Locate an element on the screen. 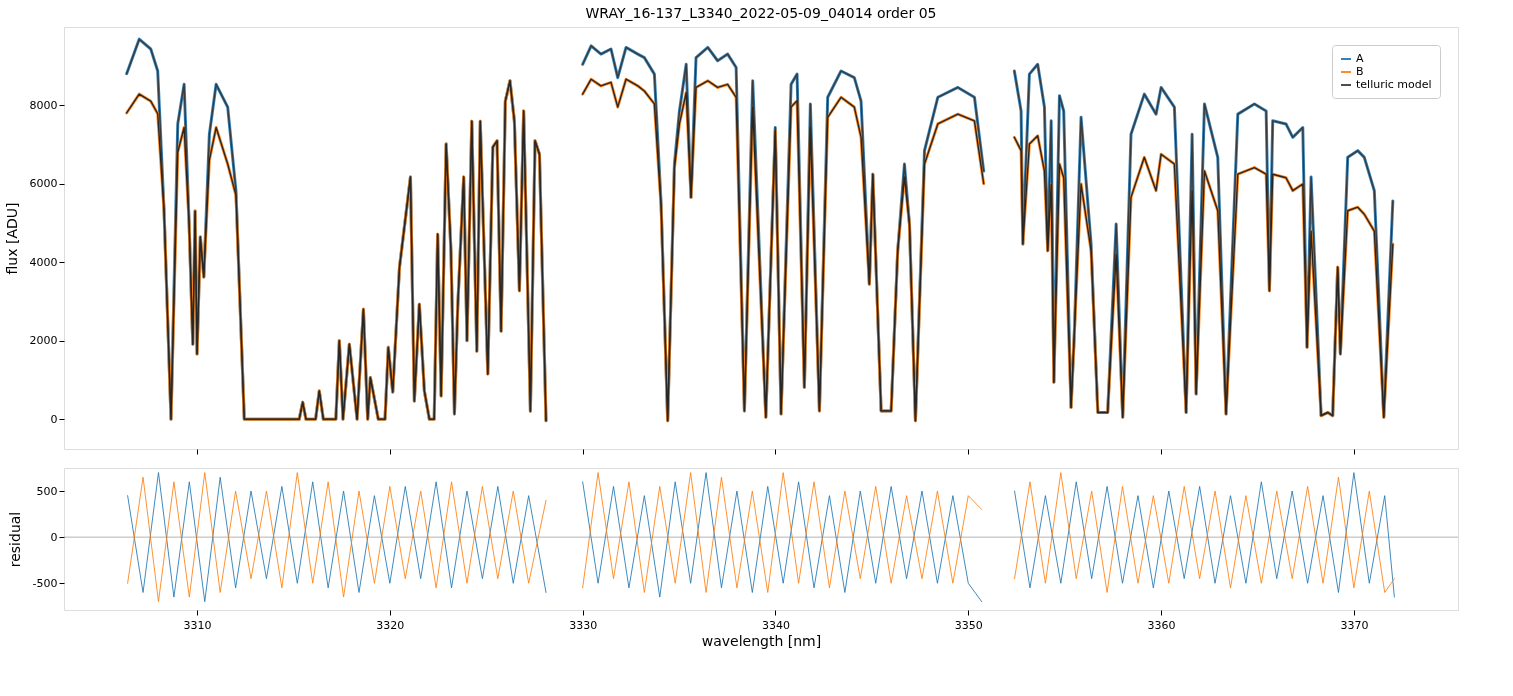 This screenshot has height=696, width=1513. x-tick-label: 3330 is located at coordinates (583, 625).